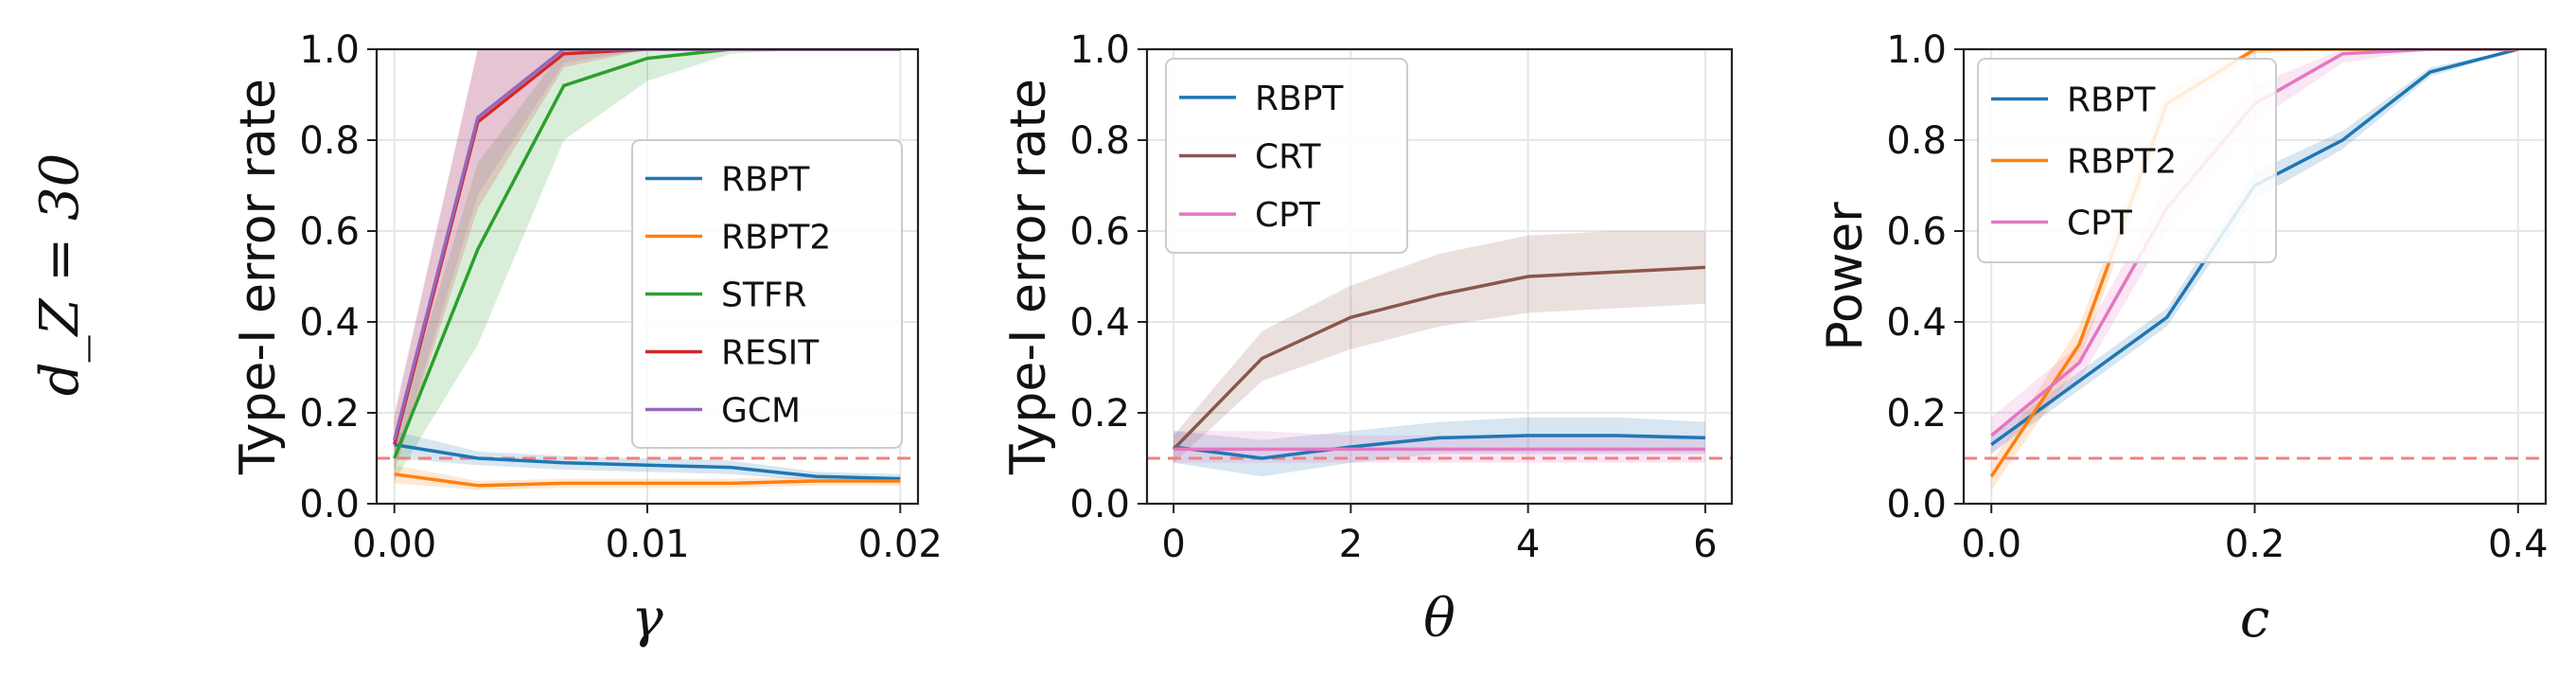 The image size is (2576, 677). I want to click on y-axis-label: Power, so click(1845, 276).